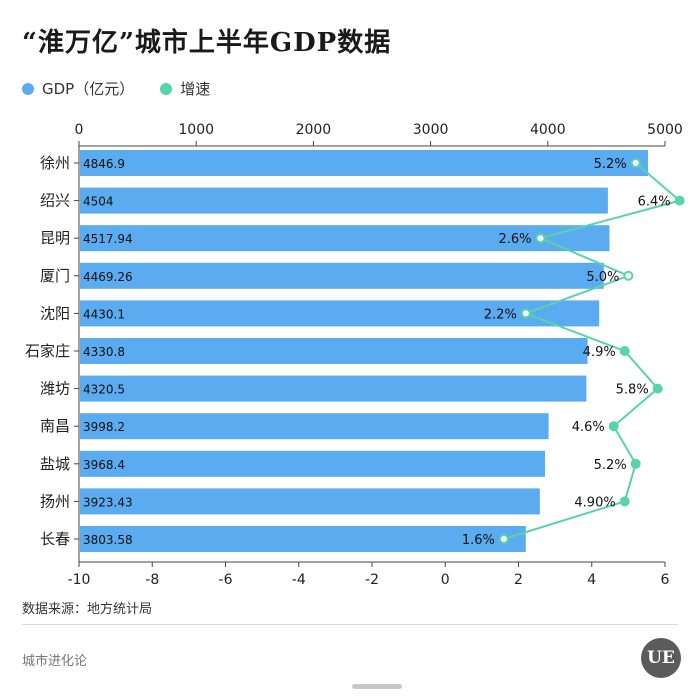 The height and width of the screenshot is (700, 700). What do you see at coordinates (500, 314) in the screenshot?
I see `growth-value-label: 2.2%` at bounding box center [500, 314].